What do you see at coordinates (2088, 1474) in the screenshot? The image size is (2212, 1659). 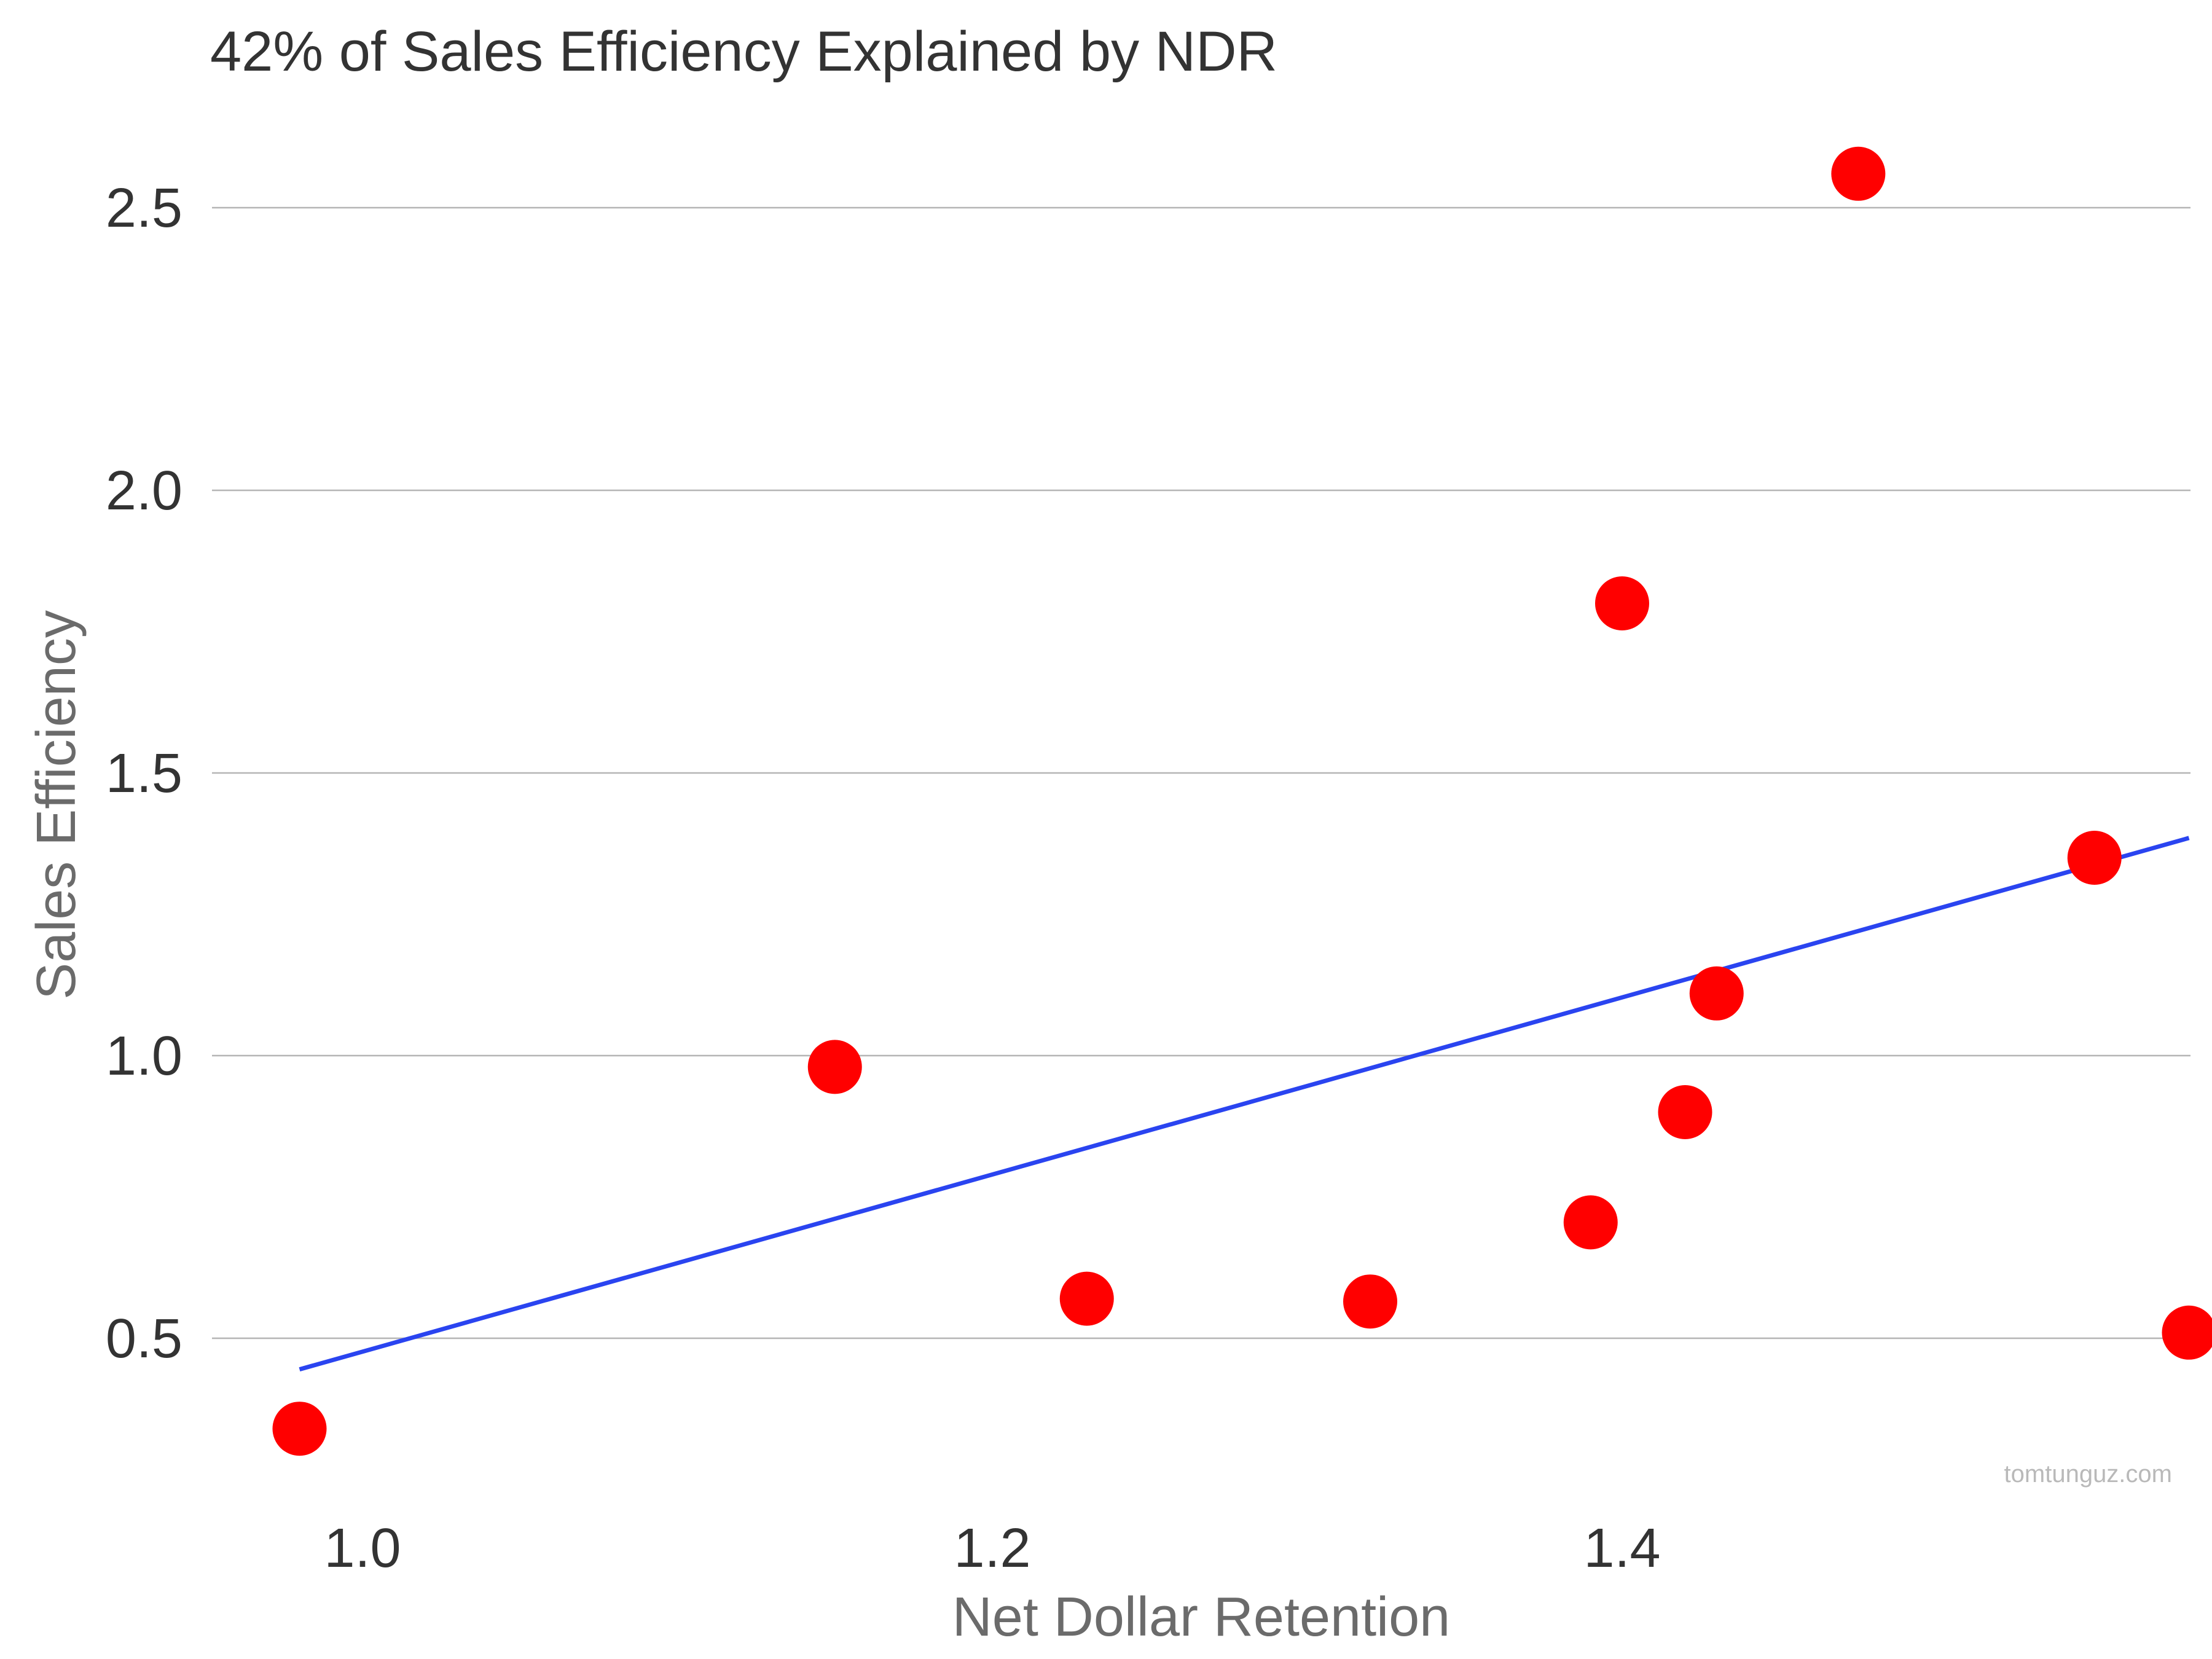 I see `watermark-text: tomtunguz.com` at bounding box center [2088, 1474].